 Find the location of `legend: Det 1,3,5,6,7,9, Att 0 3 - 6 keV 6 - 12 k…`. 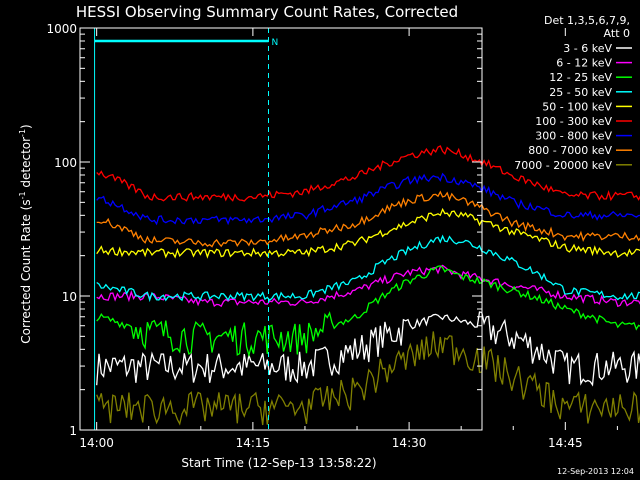

legend: Det 1,3,5,6,7,9, Att 0 3 - 6 keV 6 - 12 k… is located at coordinates (573, 93).